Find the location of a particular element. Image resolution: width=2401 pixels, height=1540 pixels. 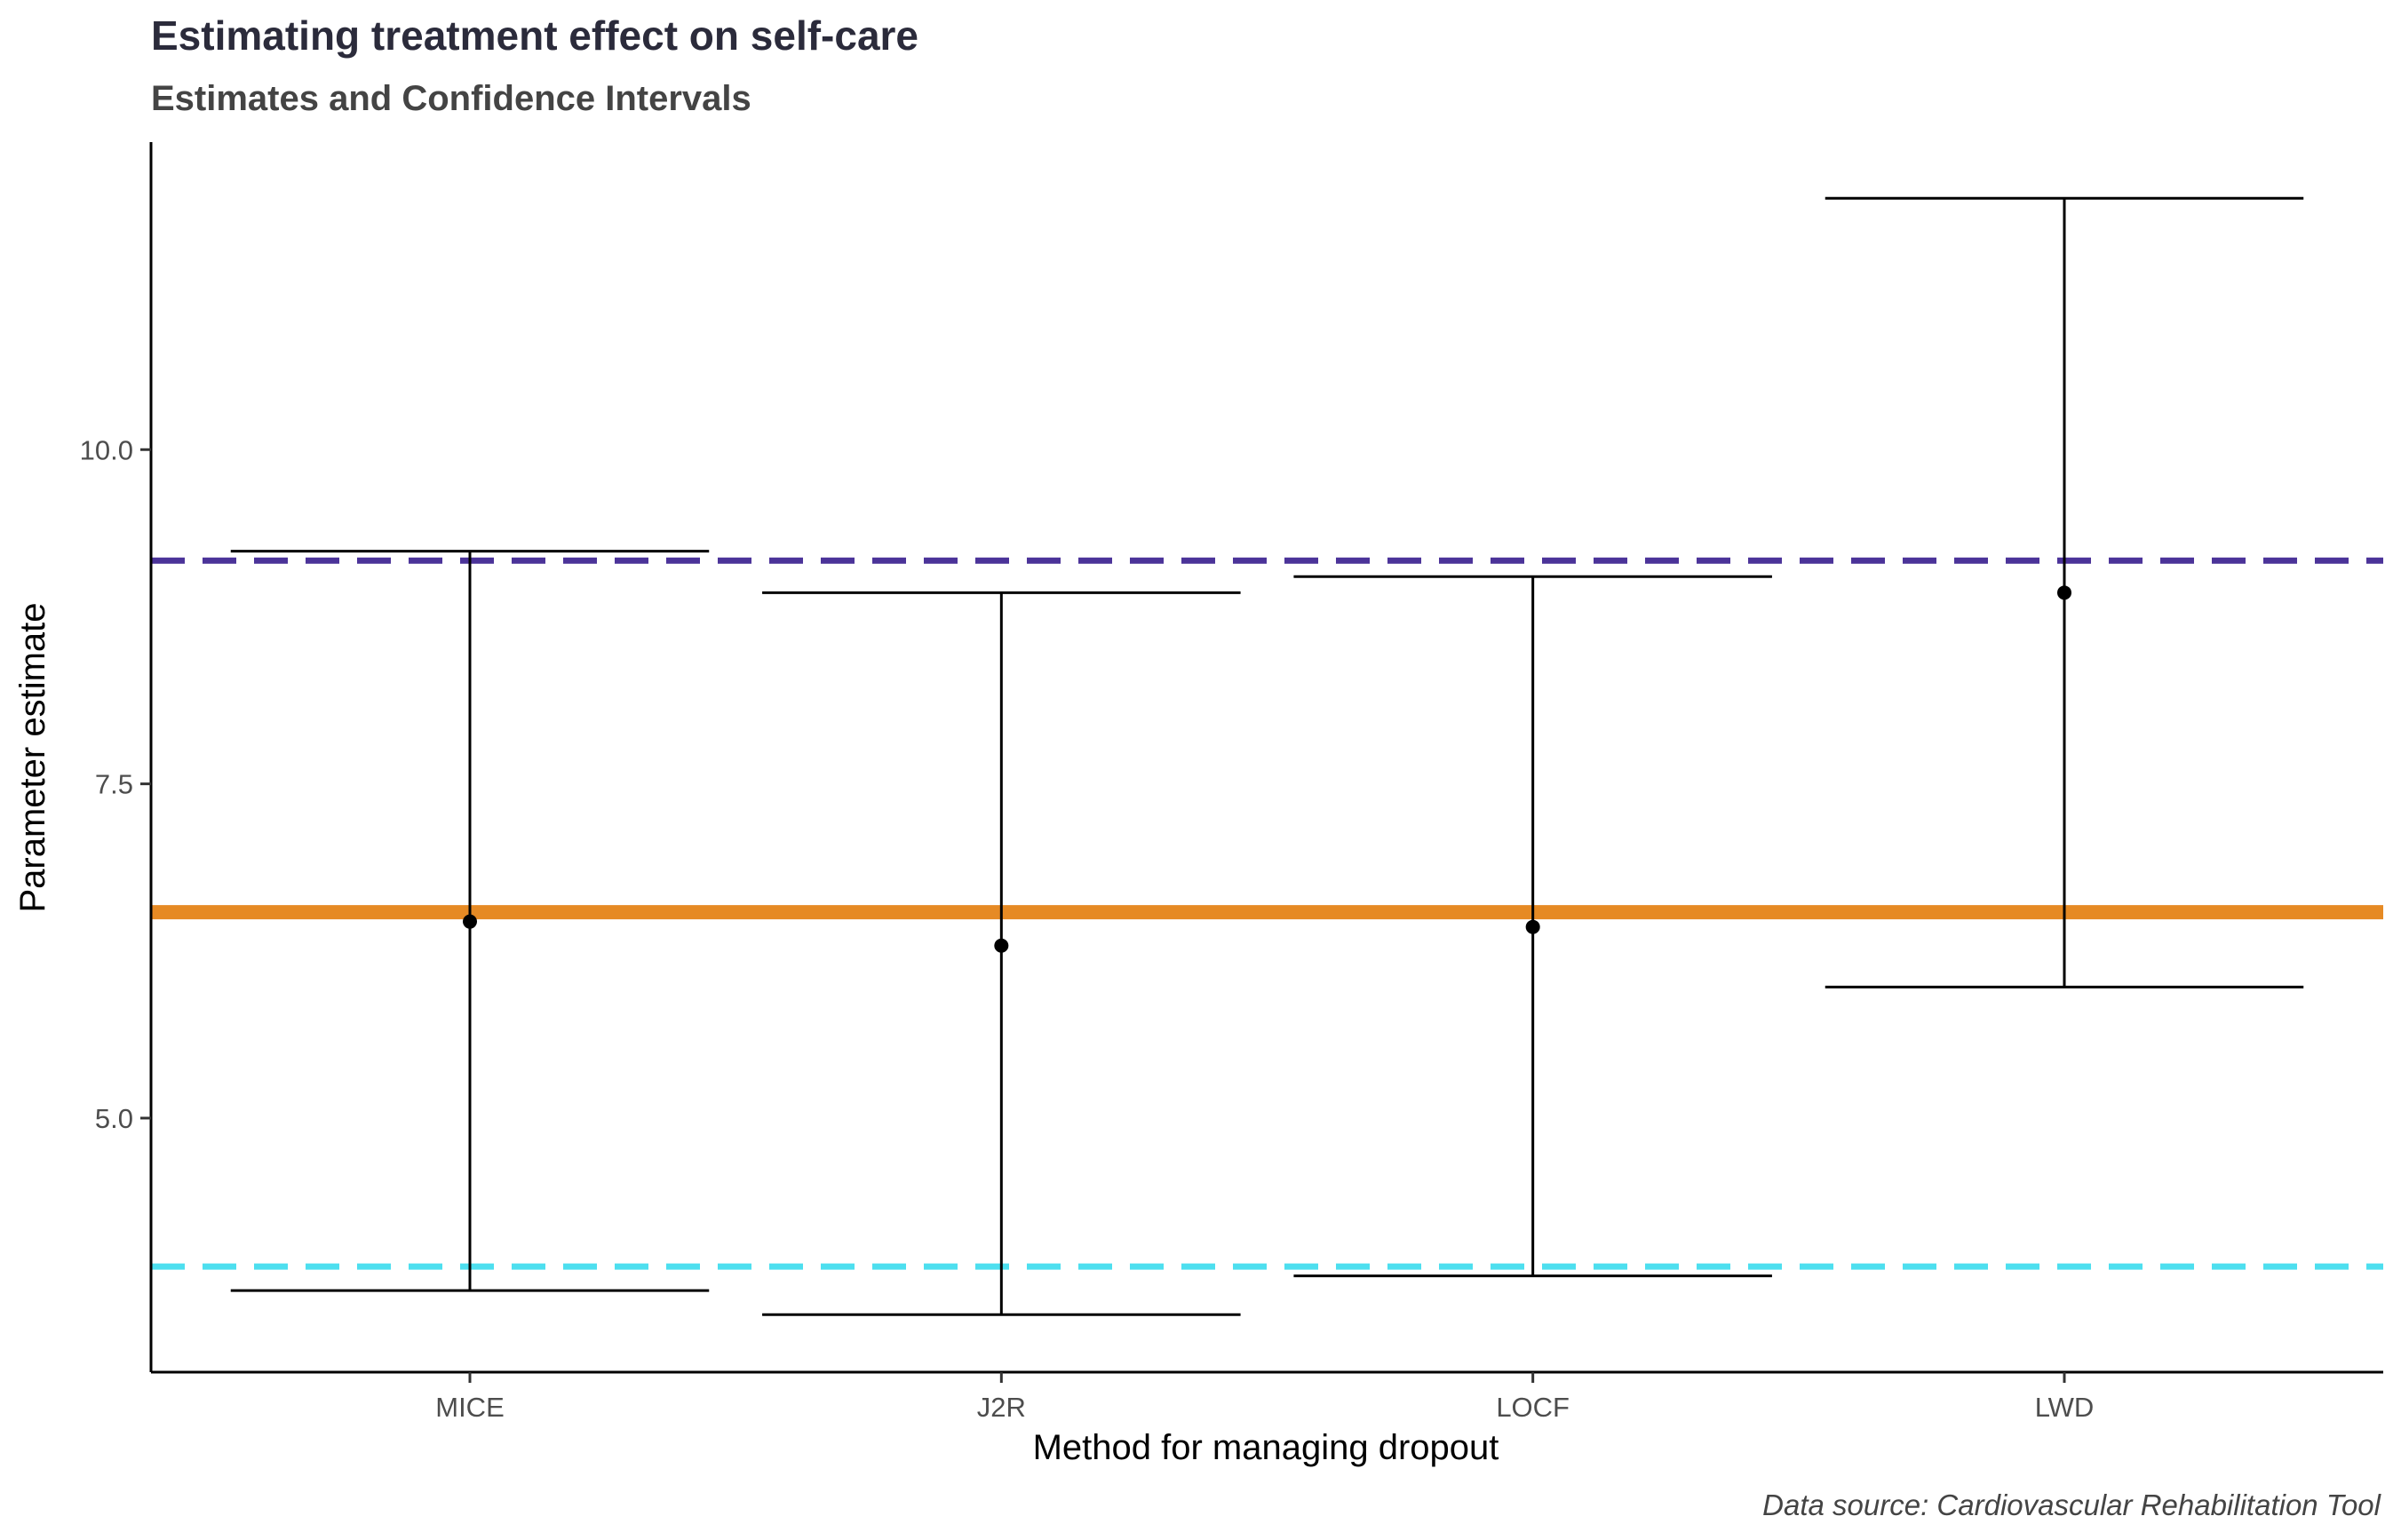

x-tick-label: MICE is located at coordinates (470, 1408).